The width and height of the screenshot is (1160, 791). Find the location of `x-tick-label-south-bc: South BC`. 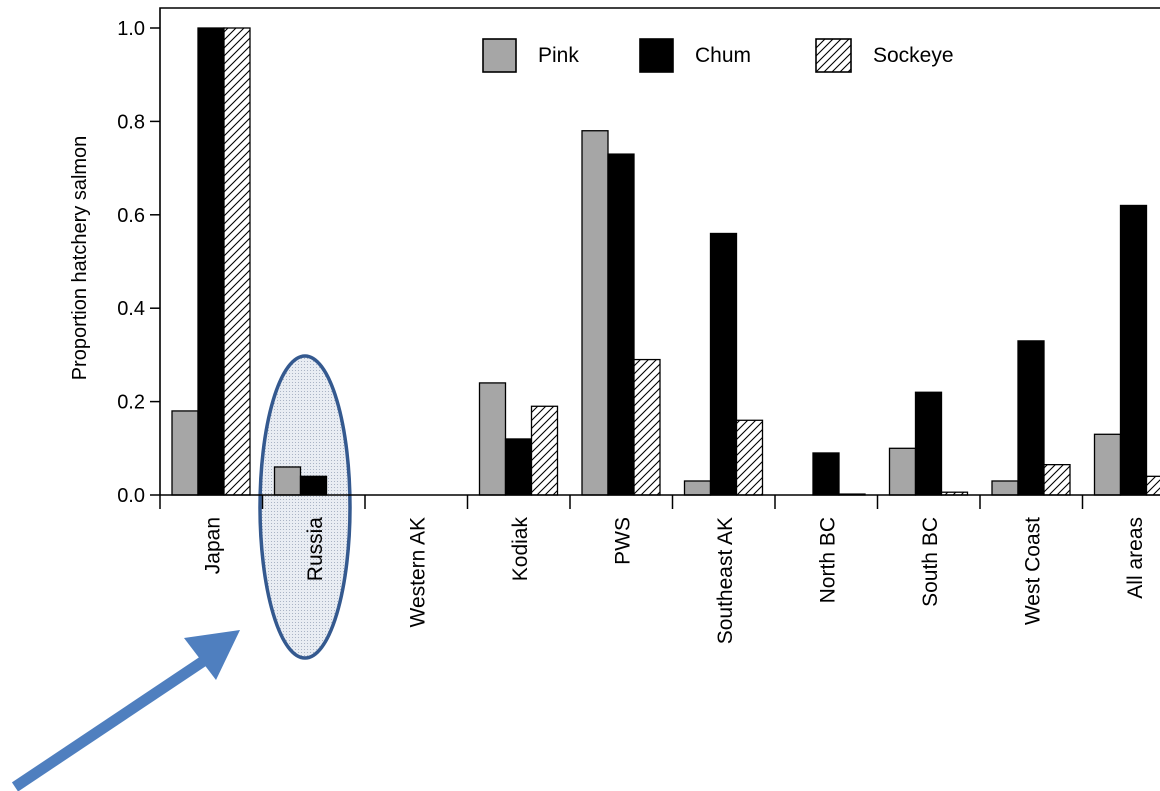

x-tick-label-south-bc: South BC is located at coordinates (930, 562).